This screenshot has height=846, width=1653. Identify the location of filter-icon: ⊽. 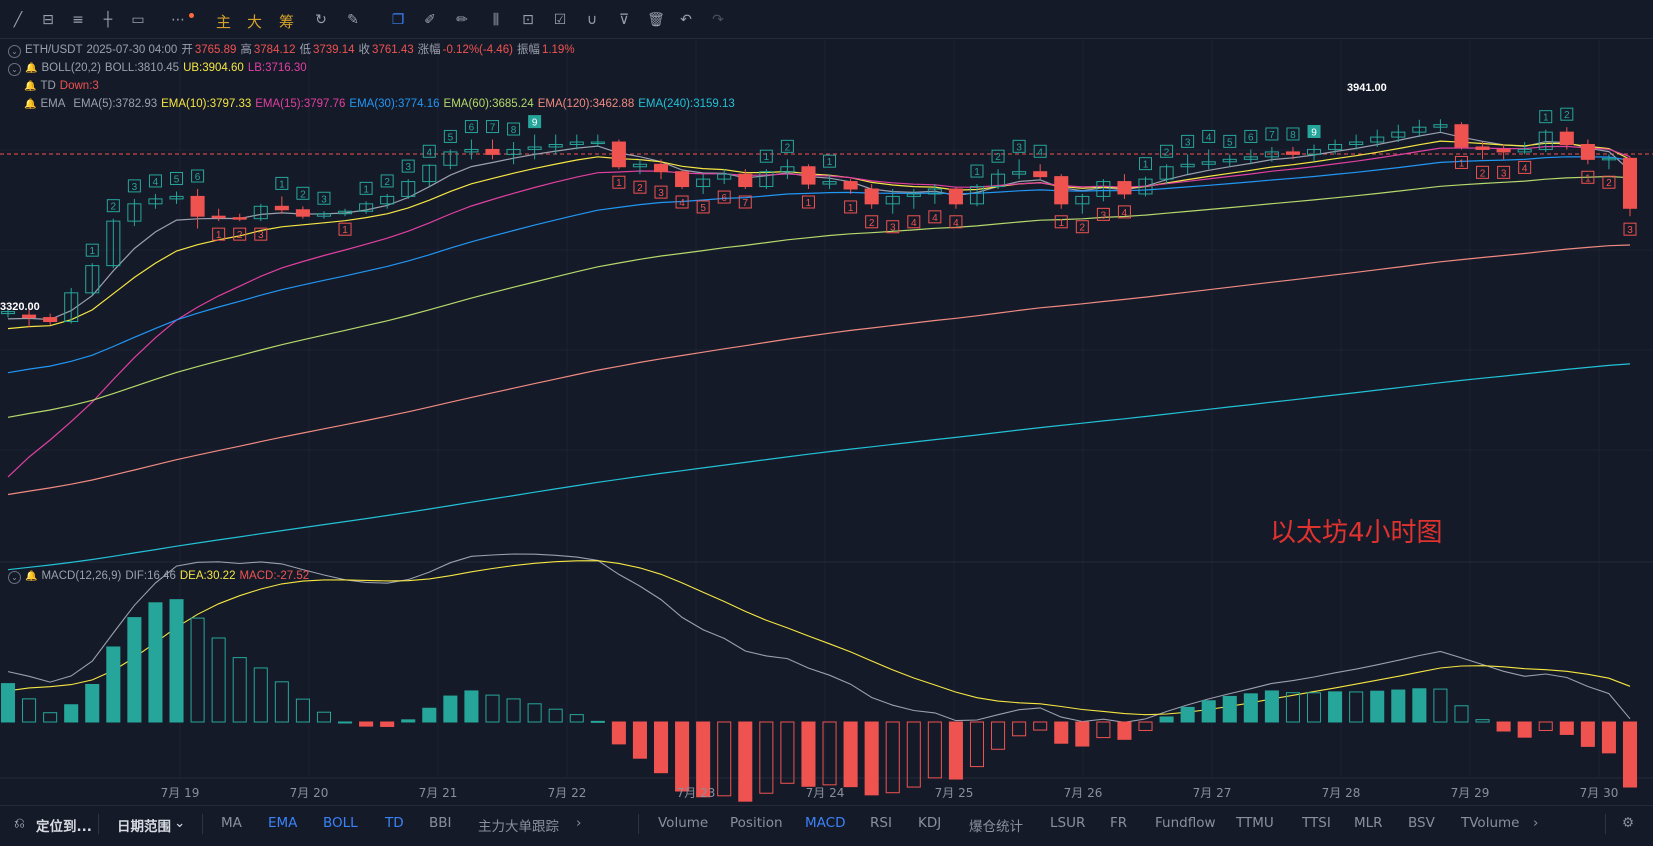
(624, 20).